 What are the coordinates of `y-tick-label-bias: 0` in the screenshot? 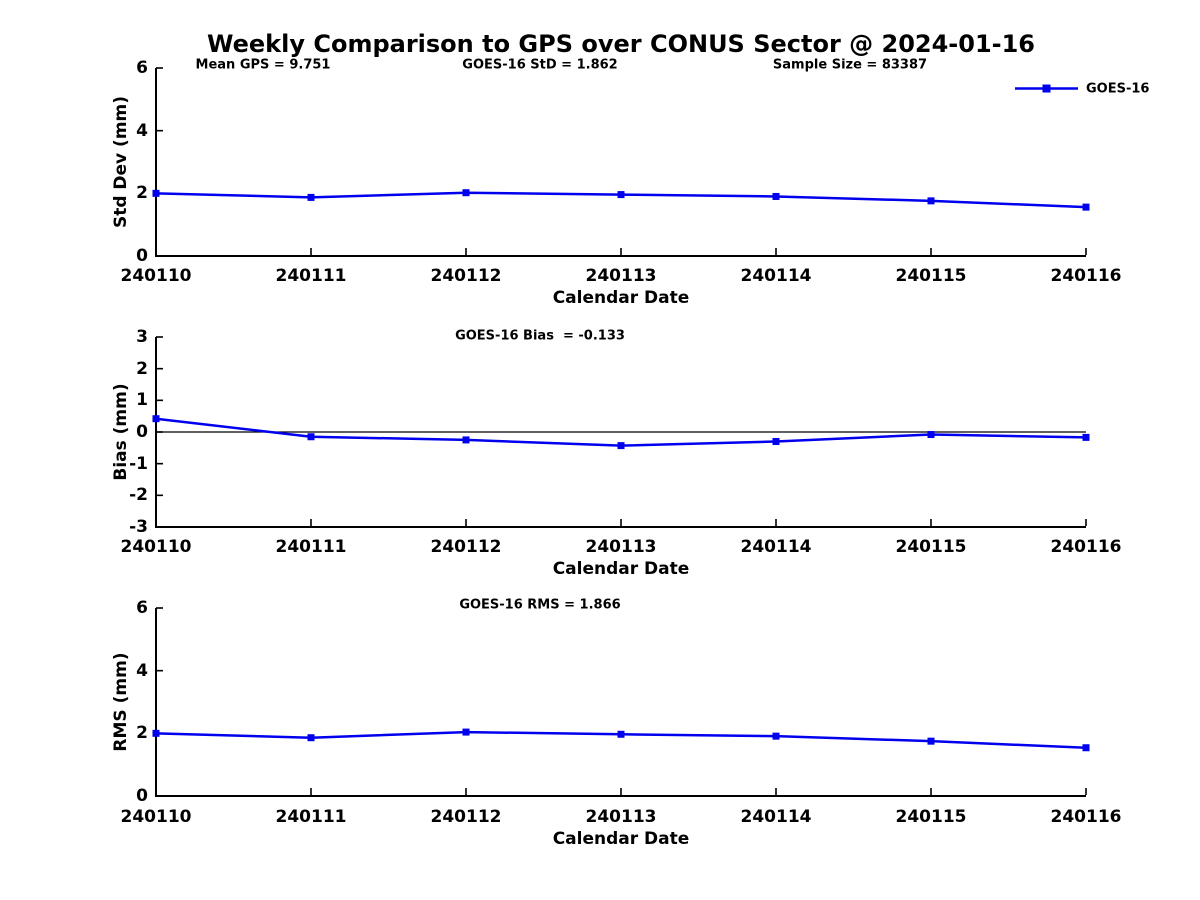 It's located at (142, 432).